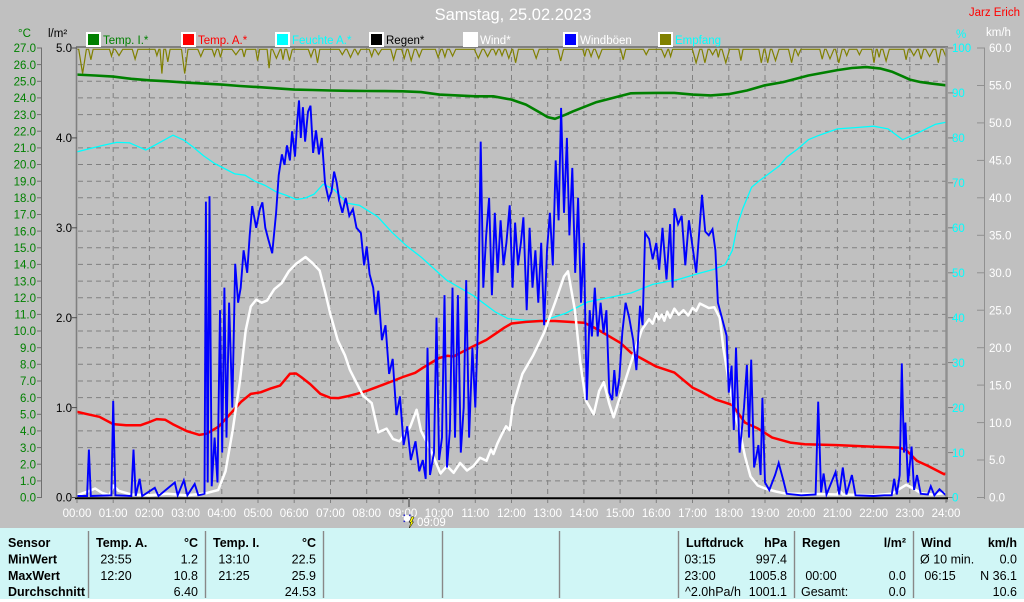 This screenshot has height=602, width=1024. I want to click on svg-text: MaxWert, so click(34, 576).